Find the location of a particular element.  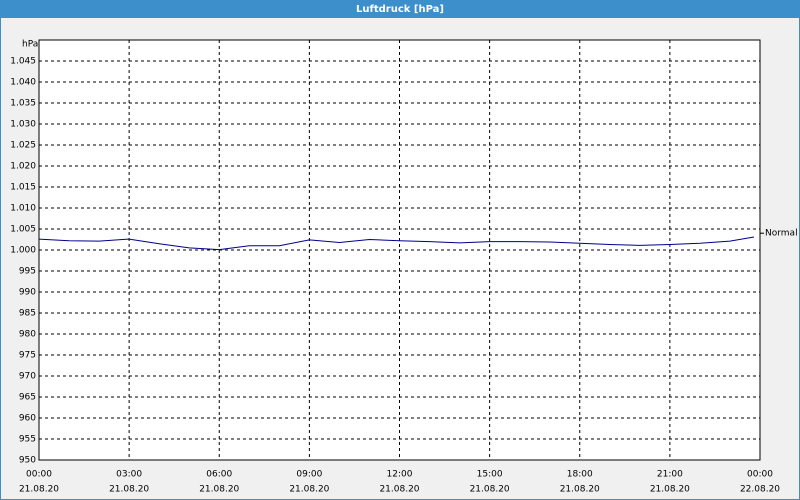

y-tick-label: 955 is located at coordinates (27, 440).